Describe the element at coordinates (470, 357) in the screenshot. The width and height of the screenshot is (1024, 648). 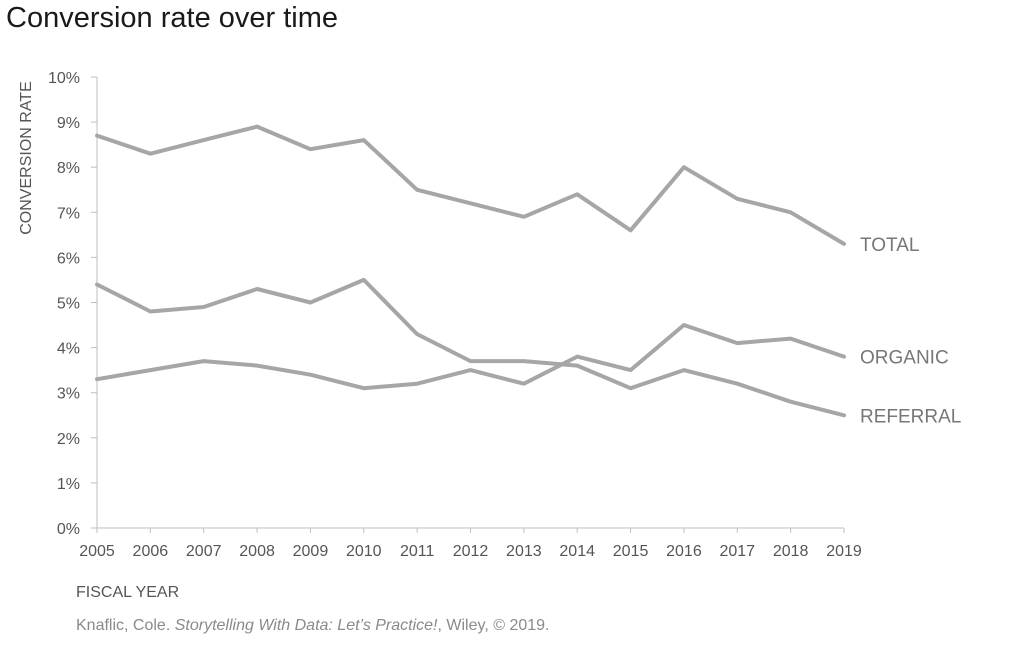
I see `series-line-referral` at that location.